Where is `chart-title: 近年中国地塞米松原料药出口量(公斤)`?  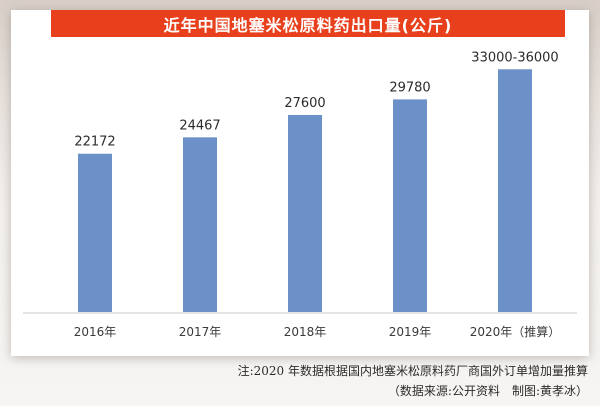
chart-title: 近年中国地塞米松原料药出口量(公斤) is located at coordinates (308, 25).